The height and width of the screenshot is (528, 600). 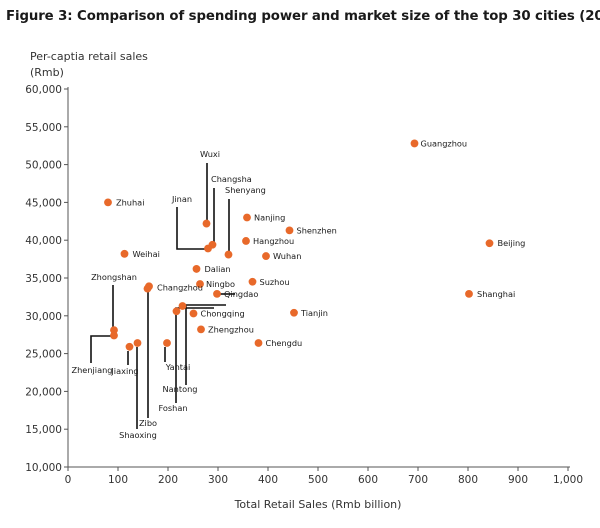 What do you see at coordinates (418, 480) in the screenshot?
I see `x-tick-label: 700` at bounding box center [418, 480].